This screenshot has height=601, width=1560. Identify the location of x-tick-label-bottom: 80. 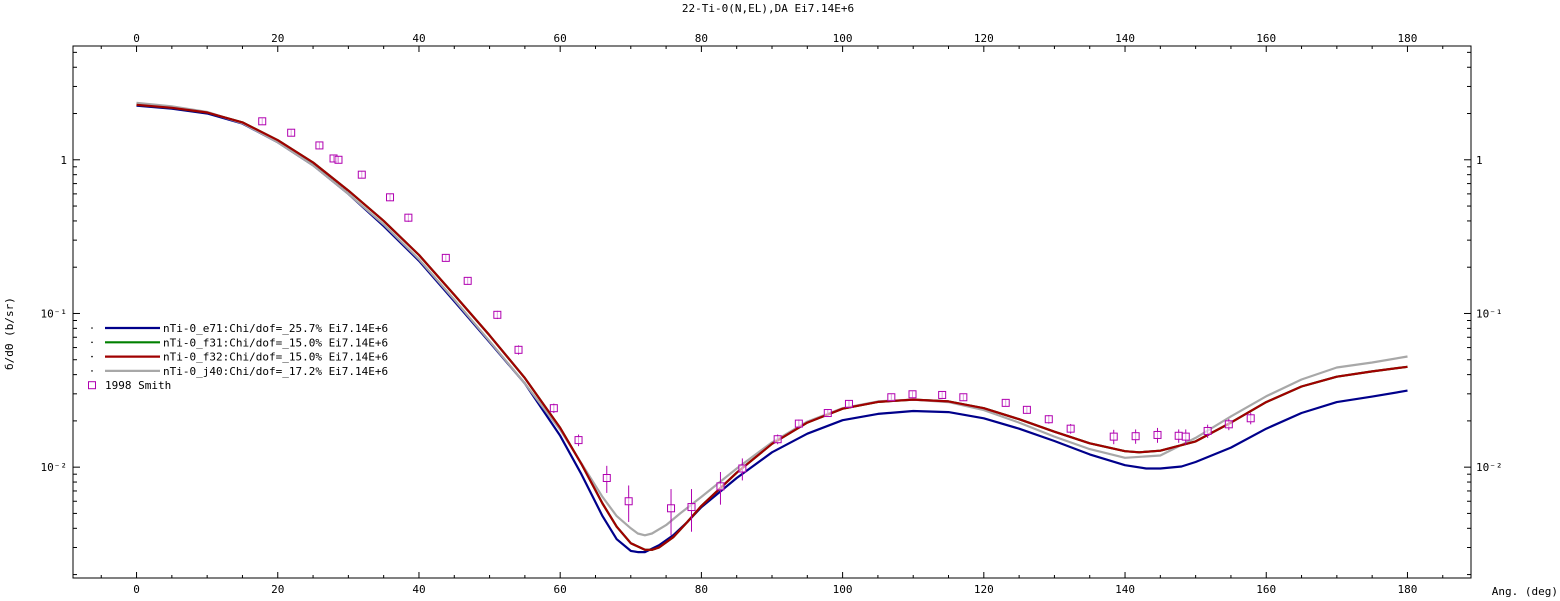
(701, 589).